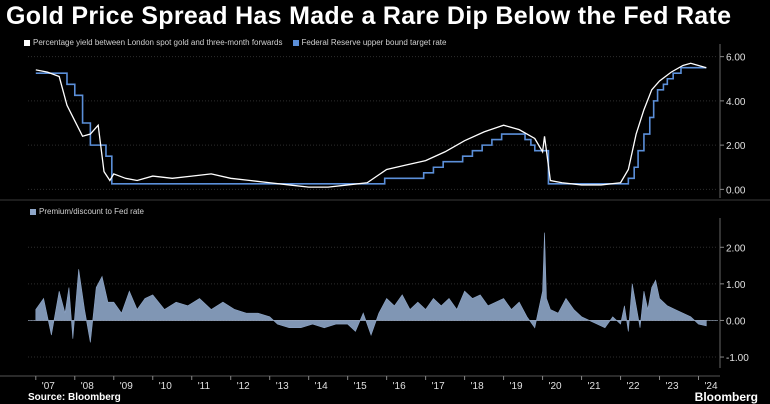 The height and width of the screenshot is (404, 770). Describe the element at coordinates (33, 211) in the screenshot. I see `legend-swatch-premium` at that location.